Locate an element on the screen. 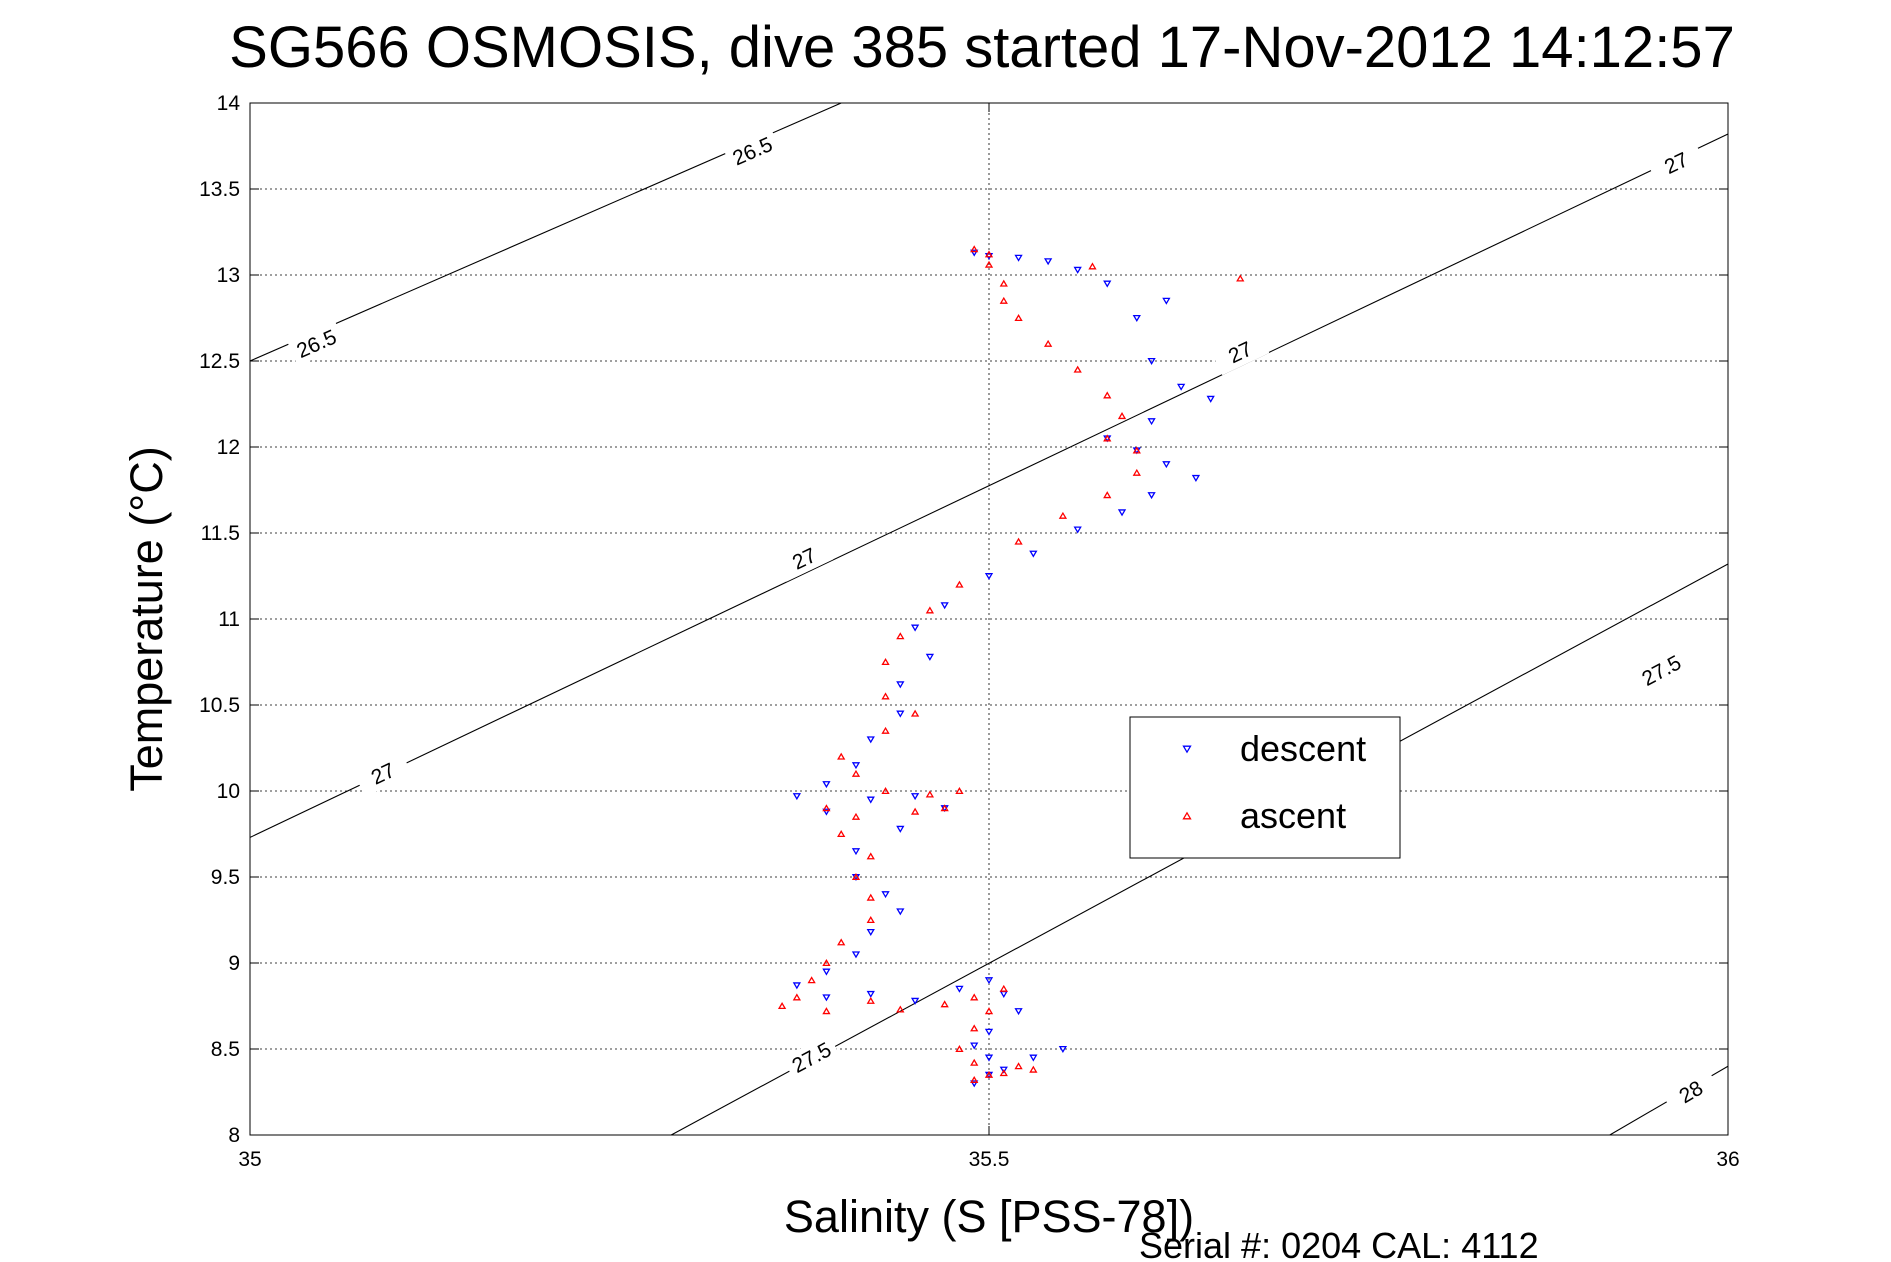 The width and height of the screenshot is (1891, 1262). y-tick-label: 8.5 is located at coordinates (225, 1049).